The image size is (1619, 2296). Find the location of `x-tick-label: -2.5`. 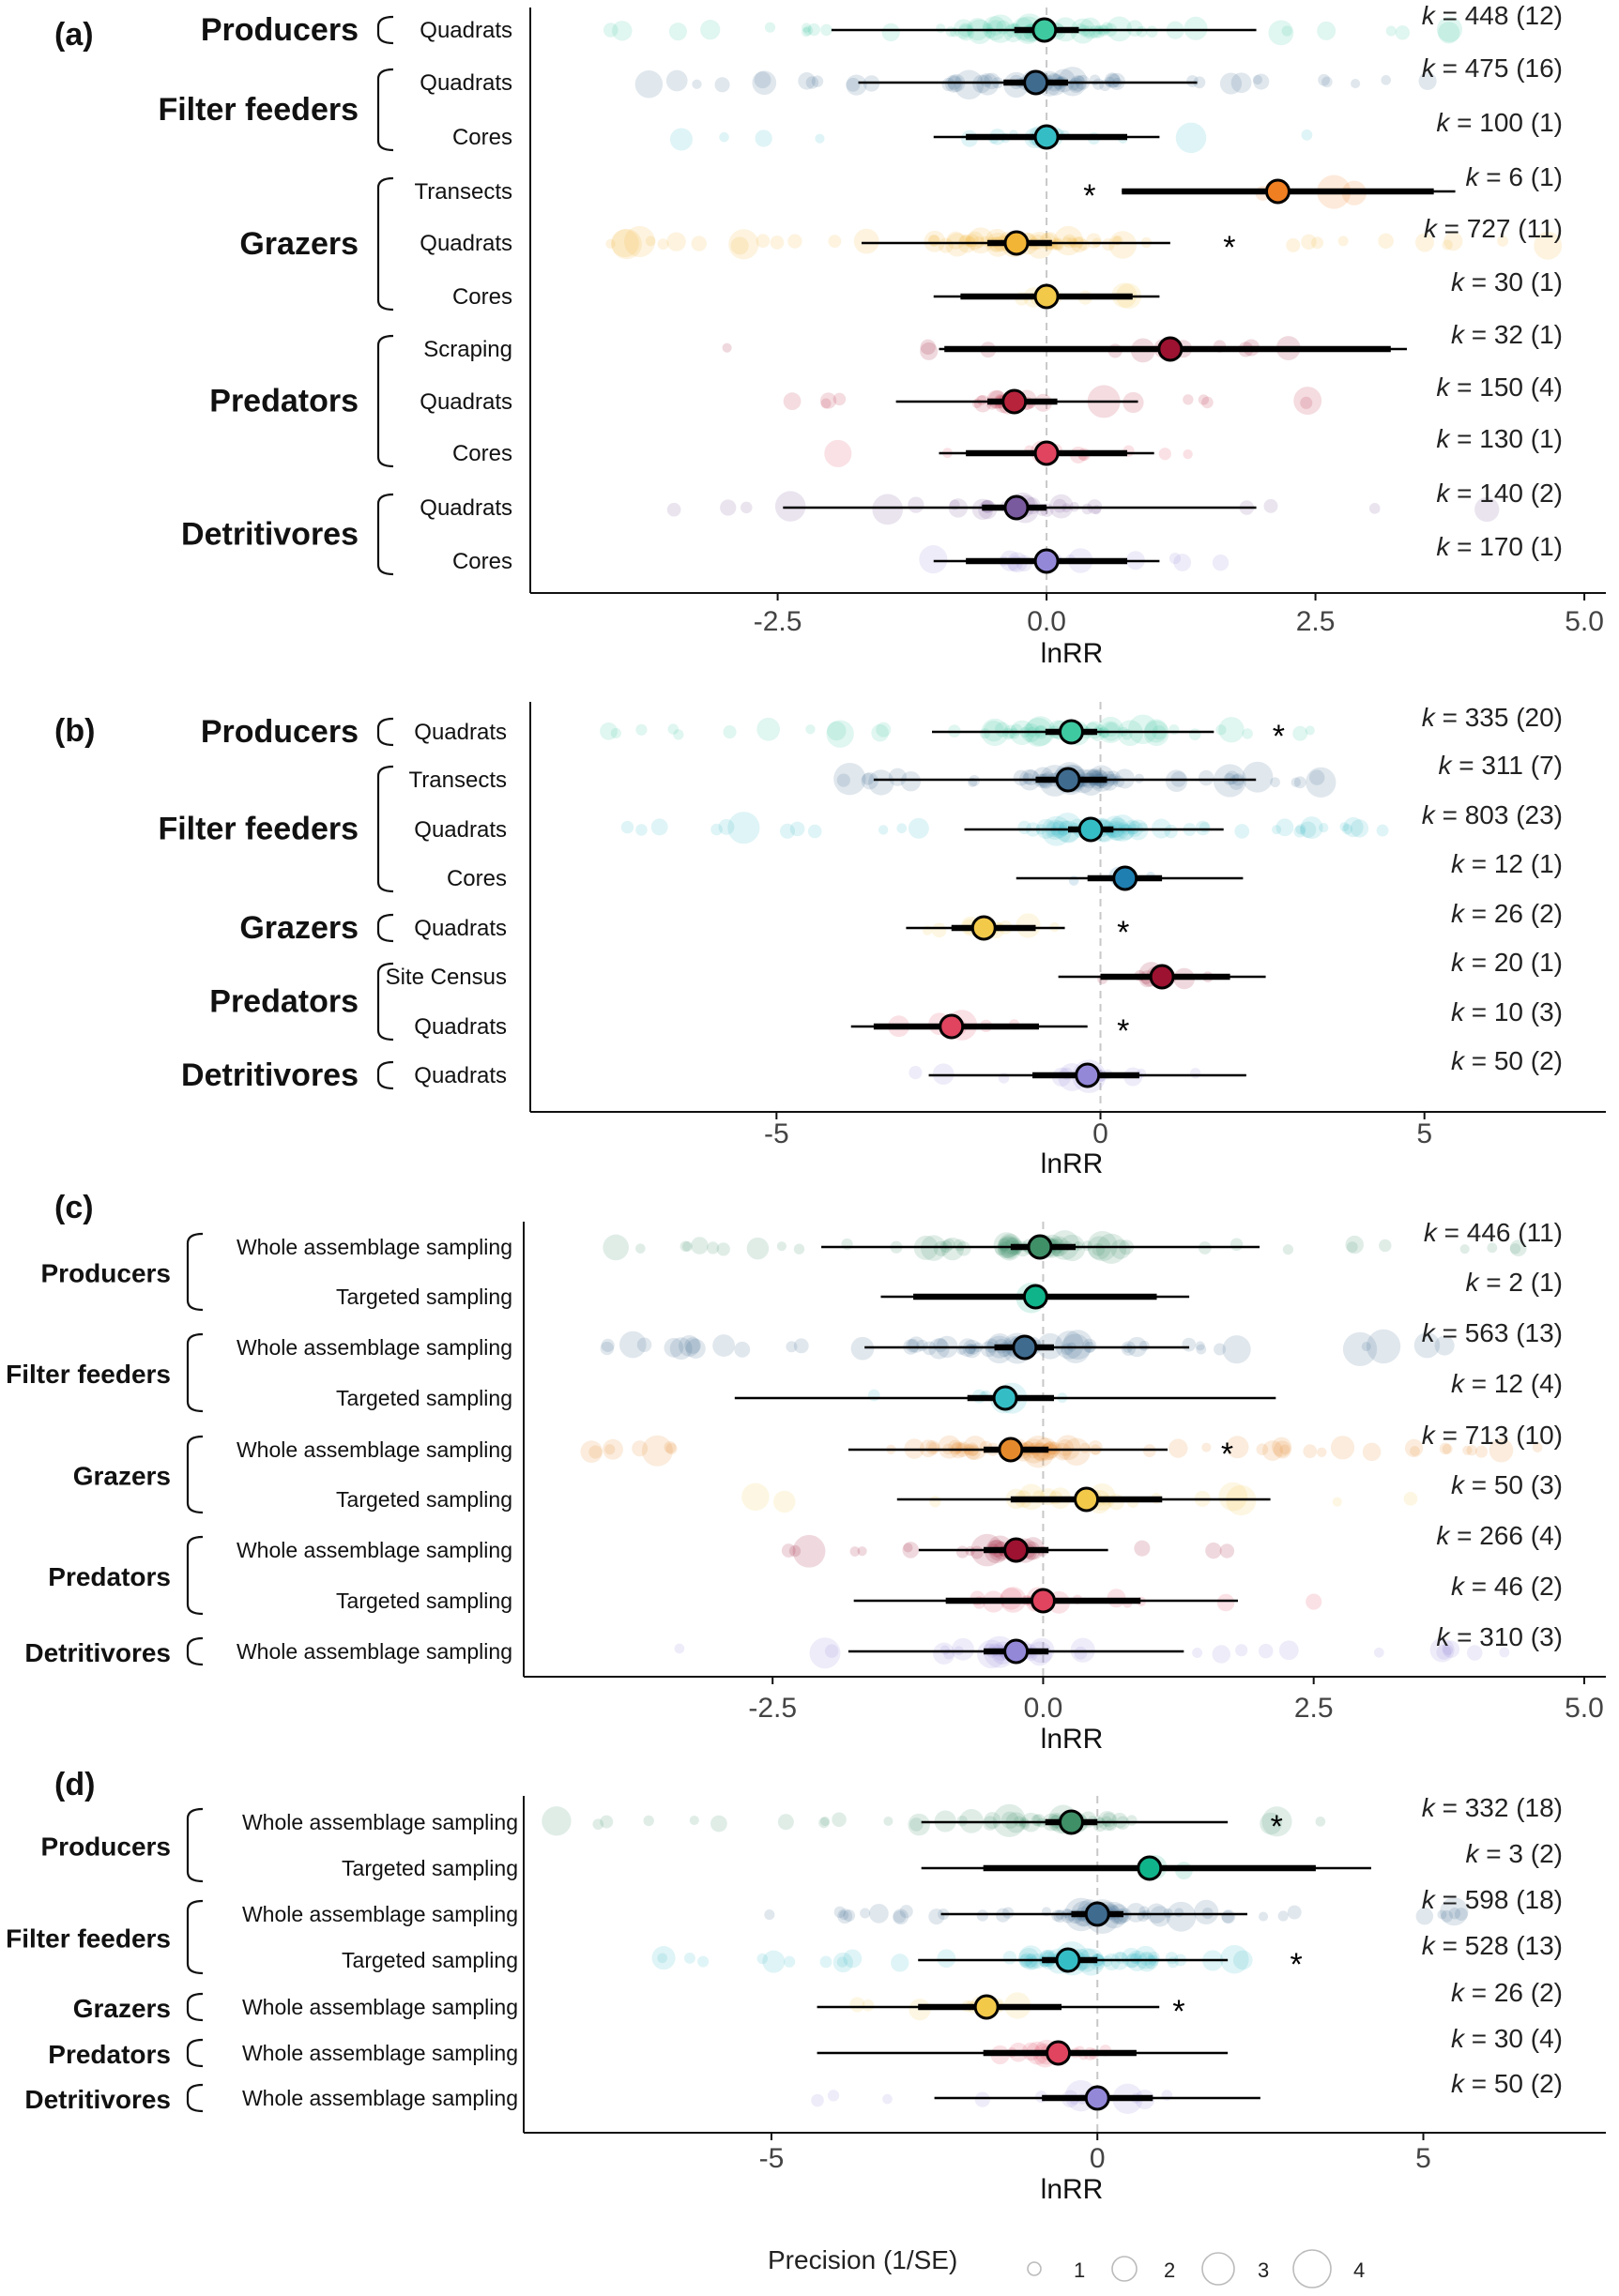

x-tick-label: -2.5 is located at coordinates (778, 621).